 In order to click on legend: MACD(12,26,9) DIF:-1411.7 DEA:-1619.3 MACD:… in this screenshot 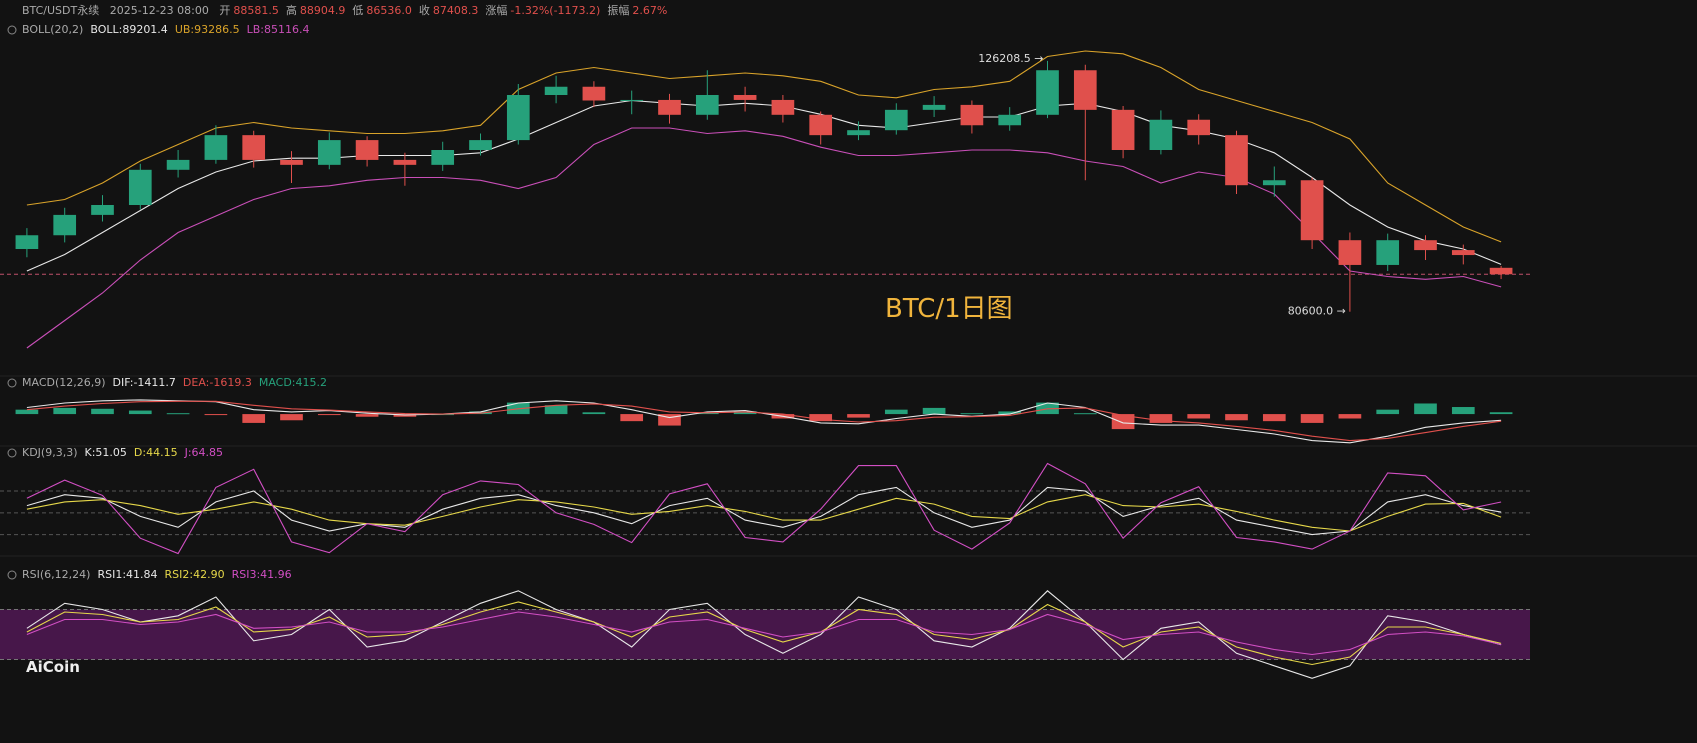, I will do `click(178, 383)`.